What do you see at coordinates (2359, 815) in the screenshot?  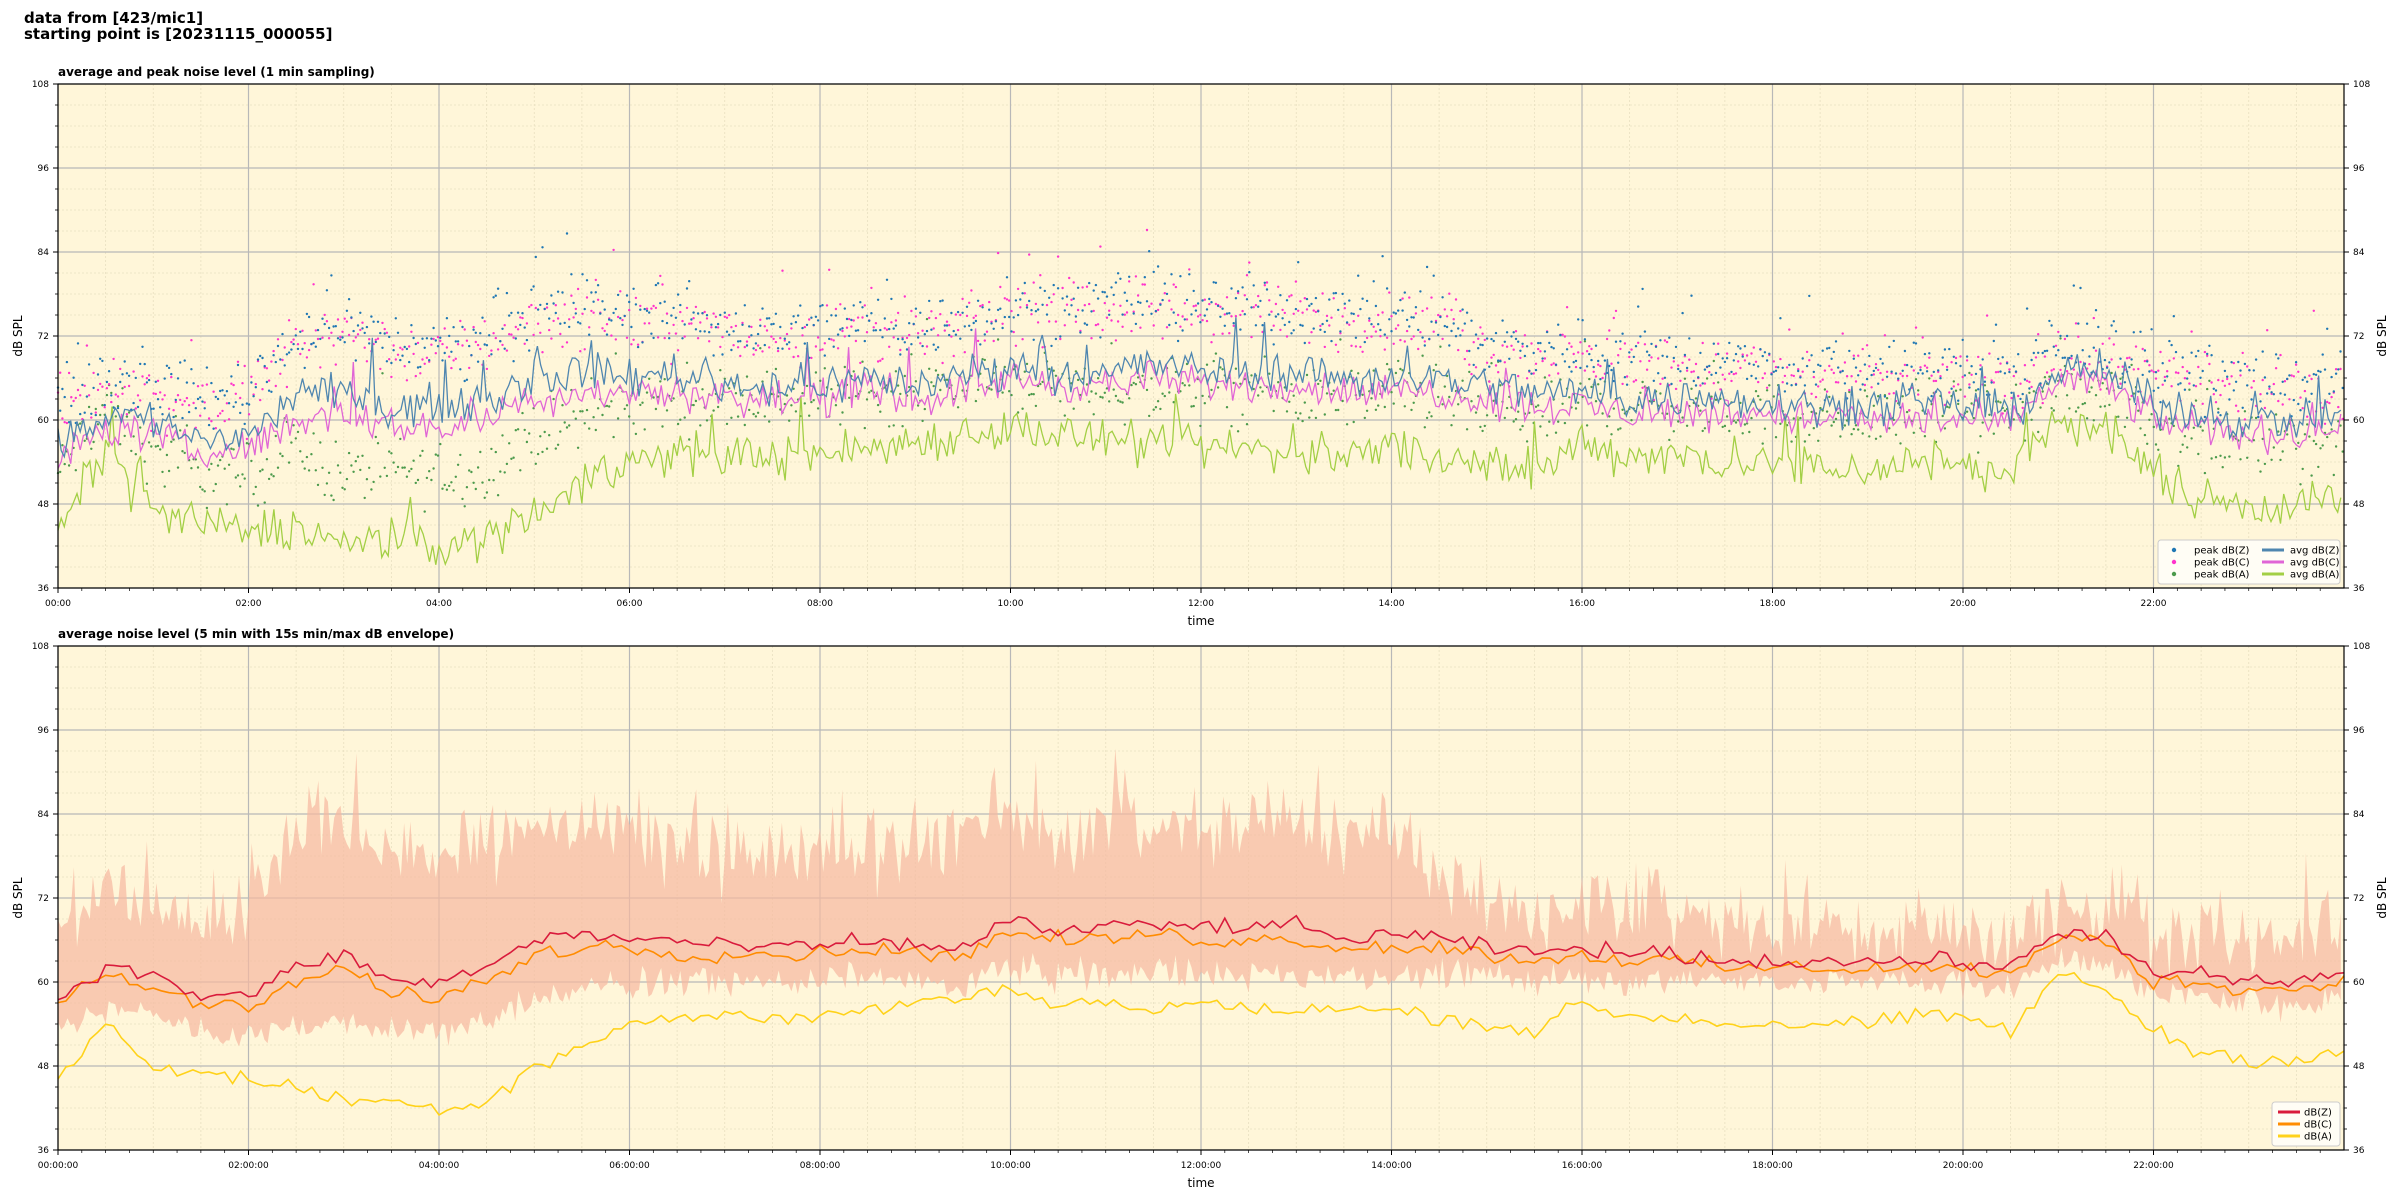 I see `y-tick-label: 84` at bounding box center [2359, 815].